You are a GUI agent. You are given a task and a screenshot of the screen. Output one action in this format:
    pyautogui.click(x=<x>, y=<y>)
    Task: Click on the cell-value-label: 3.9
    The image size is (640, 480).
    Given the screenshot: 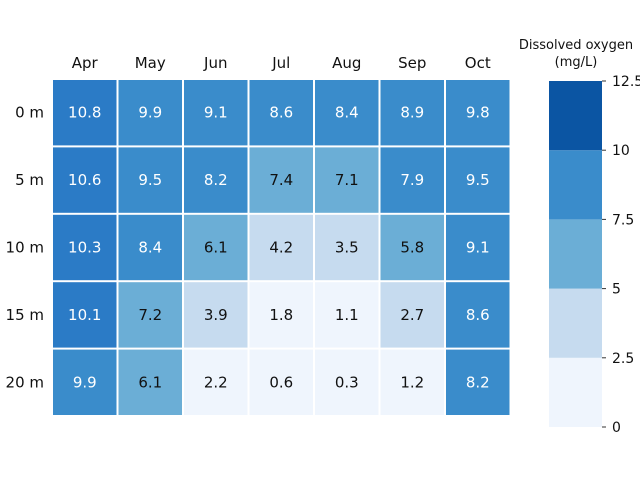 What is the action you would take?
    pyautogui.click(x=216, y=315)
    